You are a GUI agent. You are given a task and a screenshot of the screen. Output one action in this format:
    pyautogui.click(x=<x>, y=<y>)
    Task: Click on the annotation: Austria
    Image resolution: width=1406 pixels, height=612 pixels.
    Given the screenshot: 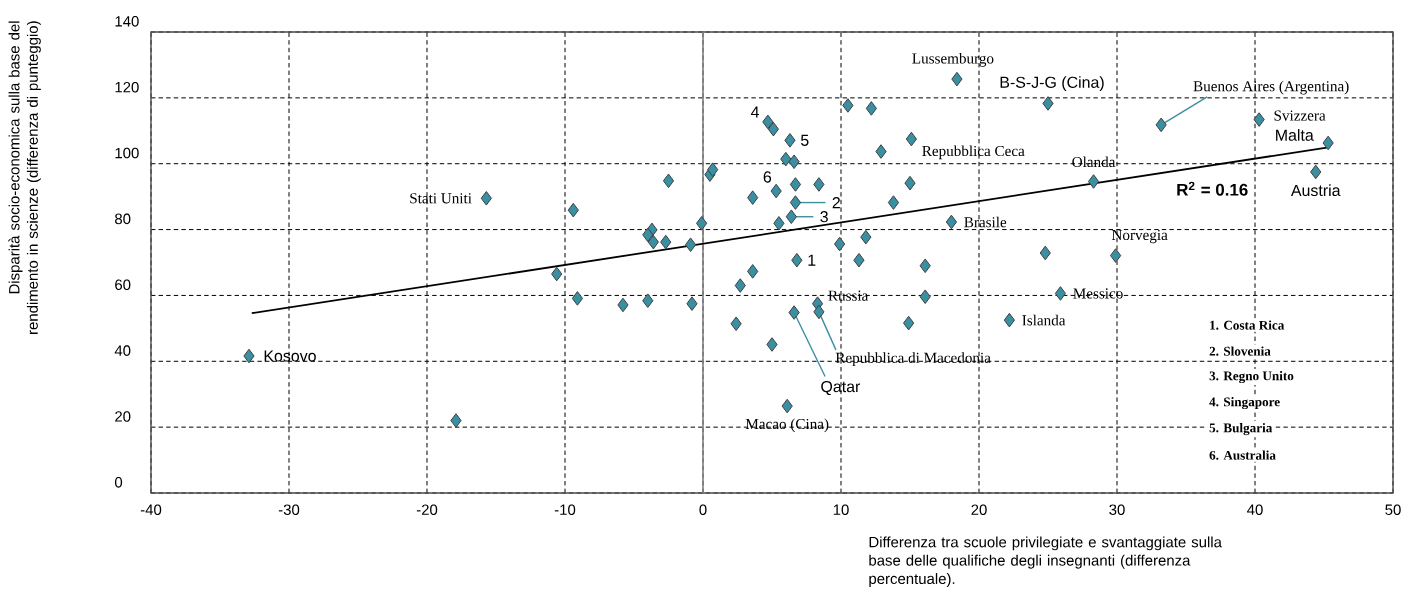 What is the action you would take?
    pyautogui.click(x=1315, y=190)
    